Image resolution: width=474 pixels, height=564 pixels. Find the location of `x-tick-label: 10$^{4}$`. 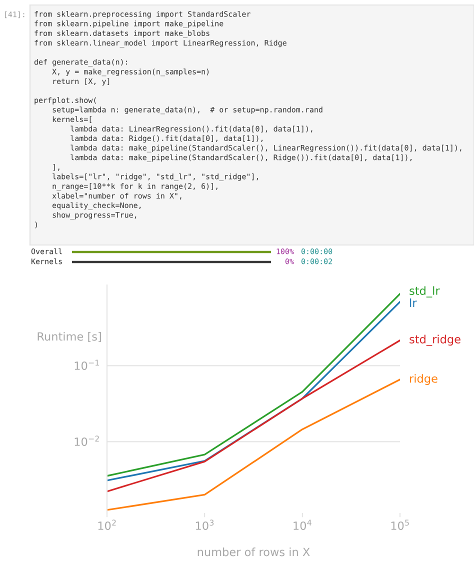

x-tick-label: 10$^{4}$ is located at coordinates (303, 525).